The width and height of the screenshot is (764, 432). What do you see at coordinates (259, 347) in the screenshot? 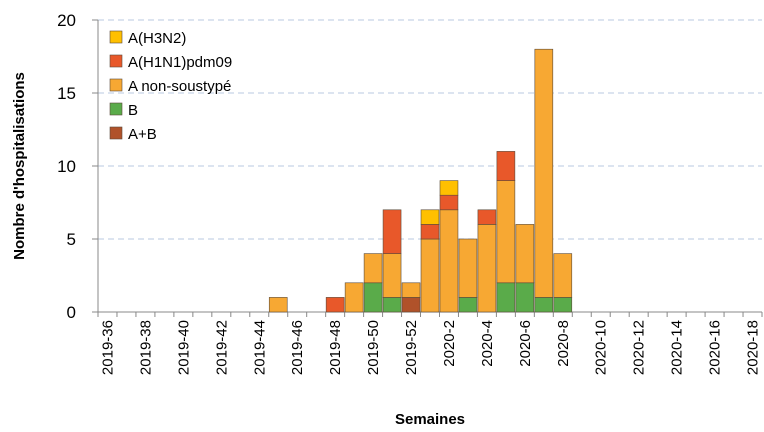
I see `x-tick-label: 2019-44` at bounding box center [259, 347].